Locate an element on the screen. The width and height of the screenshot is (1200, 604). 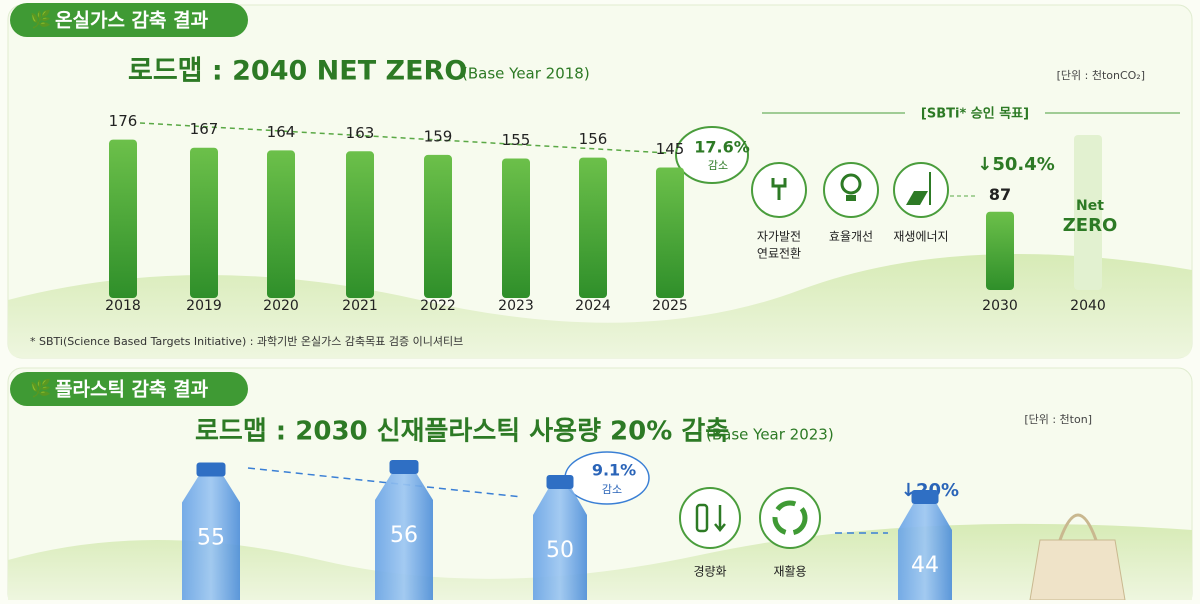
year-label: 2023 is located at coordinates (516, 306).